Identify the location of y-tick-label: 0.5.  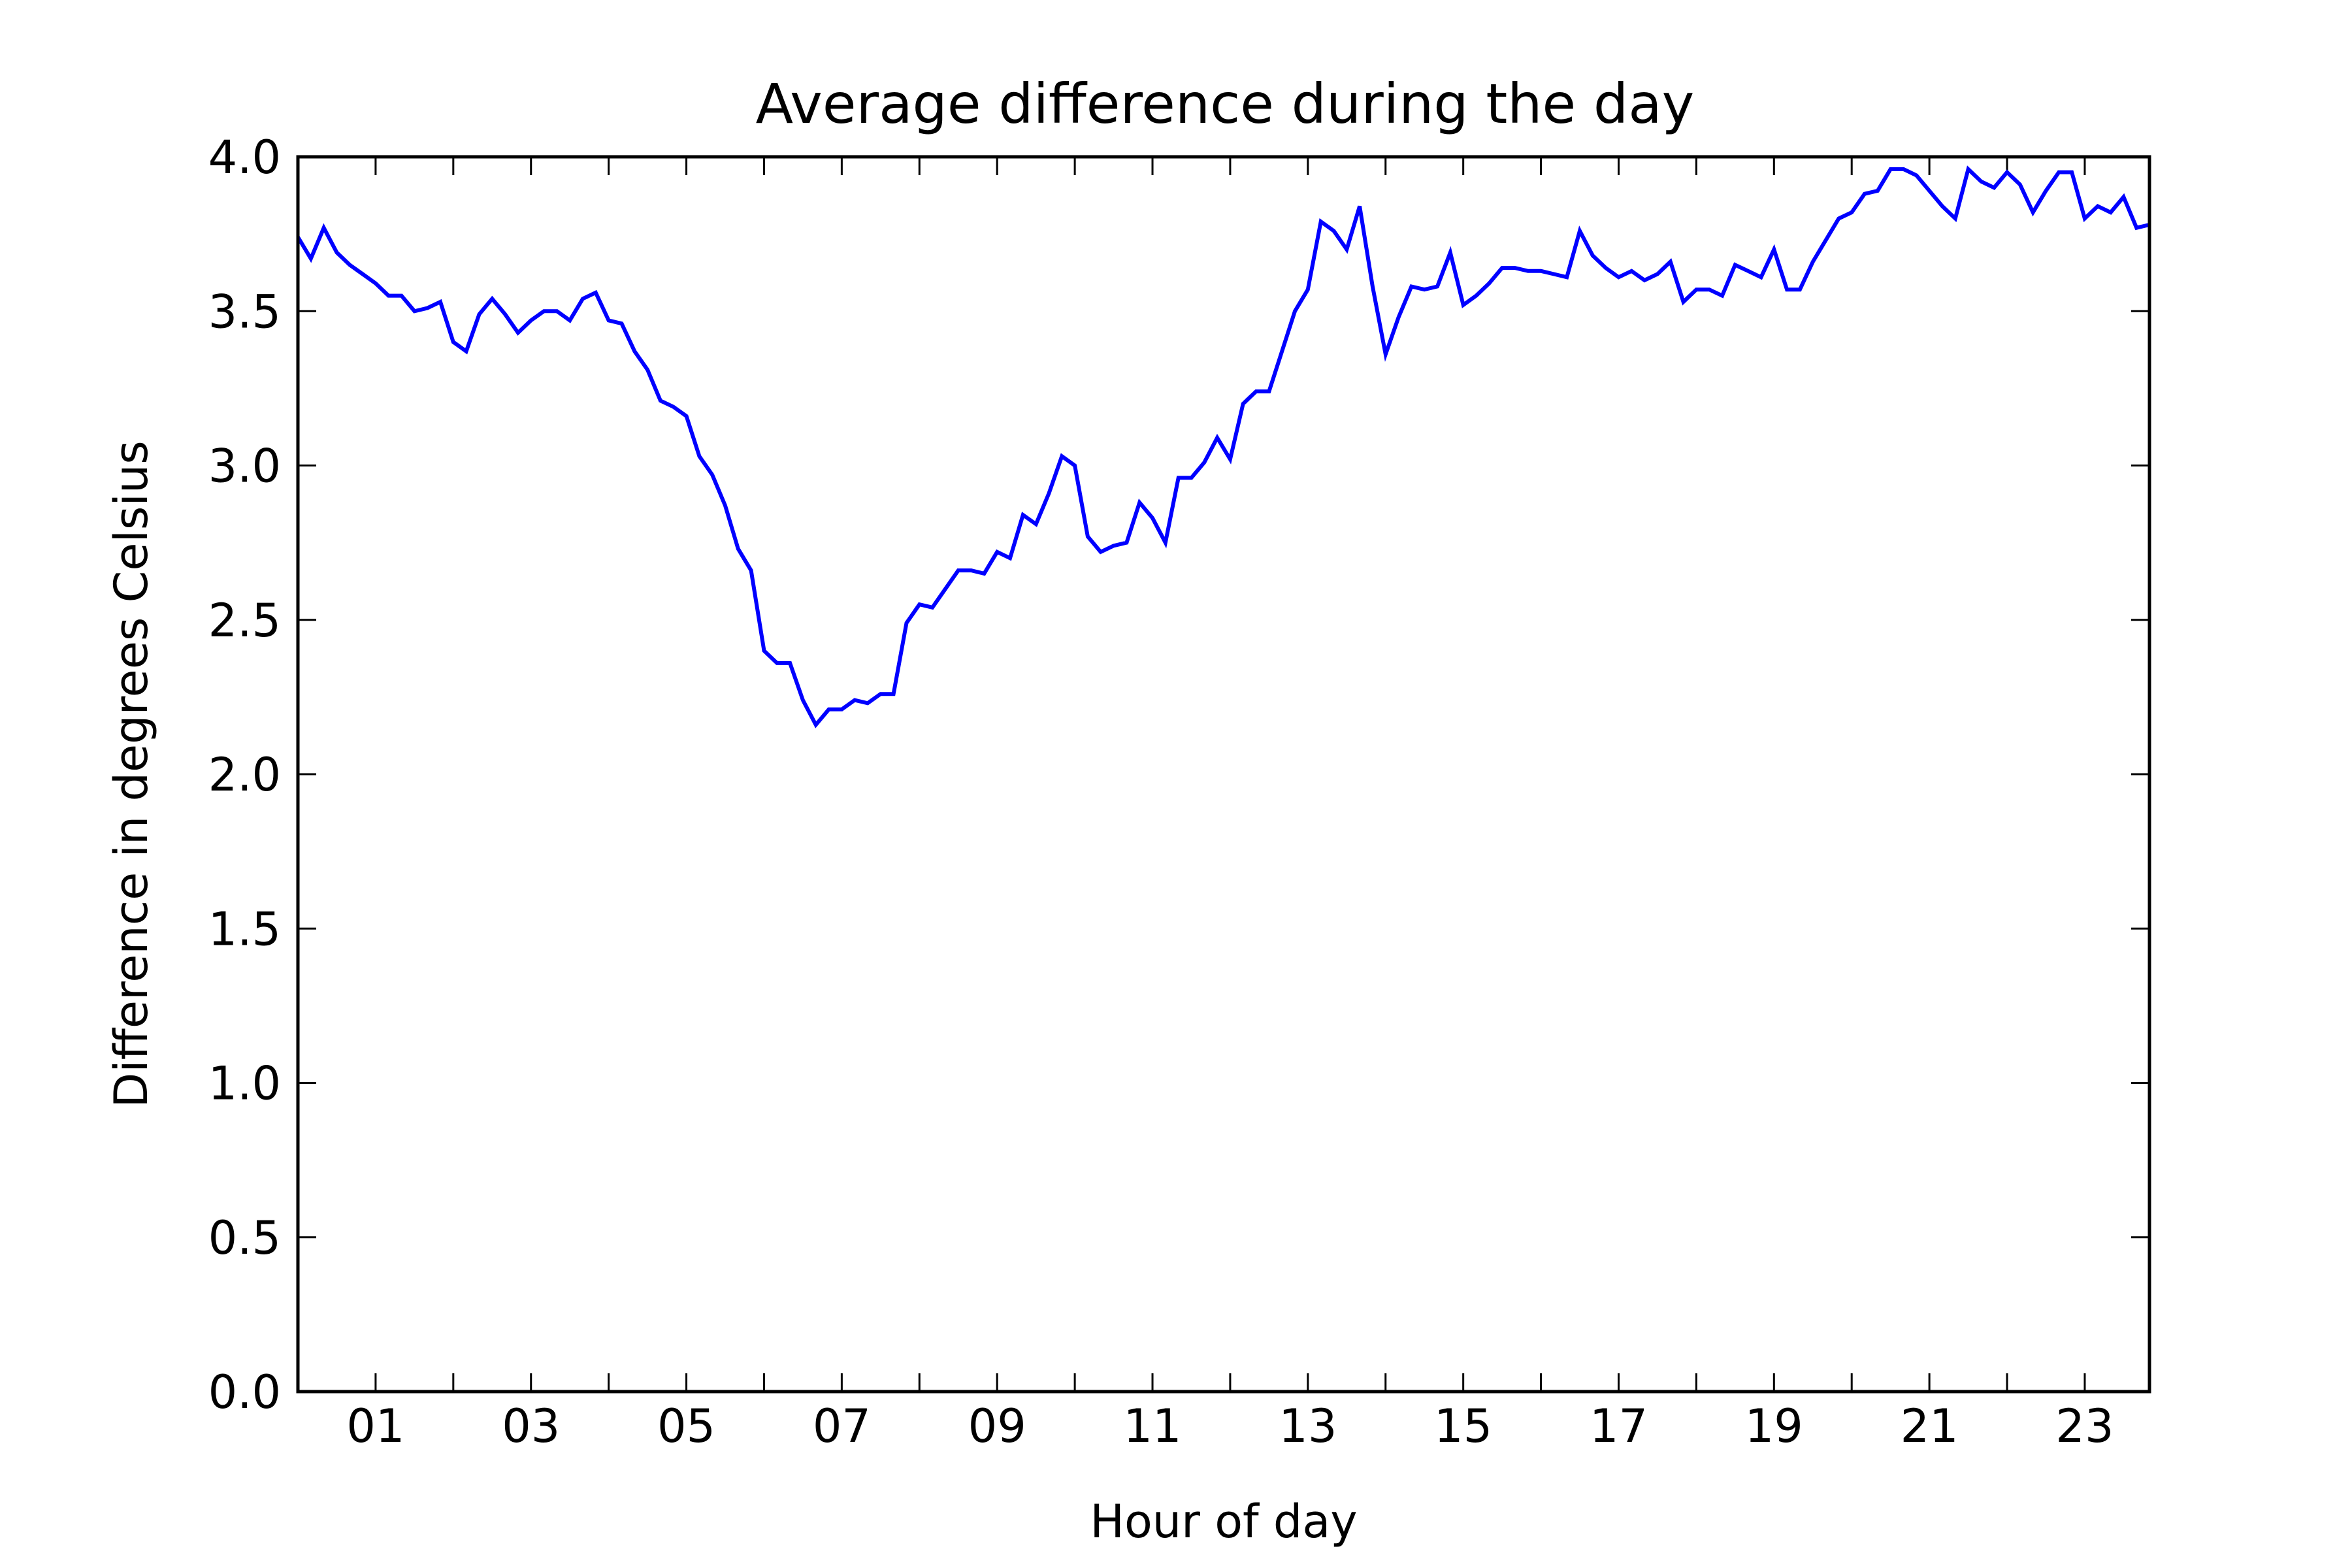
(244, 1238).